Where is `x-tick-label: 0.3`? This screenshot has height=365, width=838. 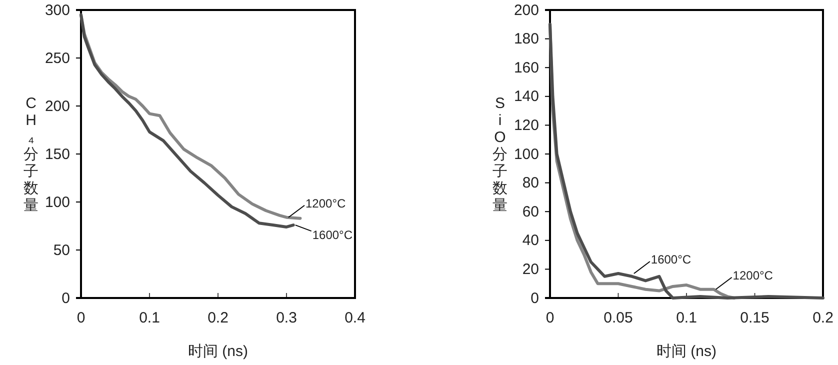
x-tick-label: 0.3 is located at coordinates (286, 318).